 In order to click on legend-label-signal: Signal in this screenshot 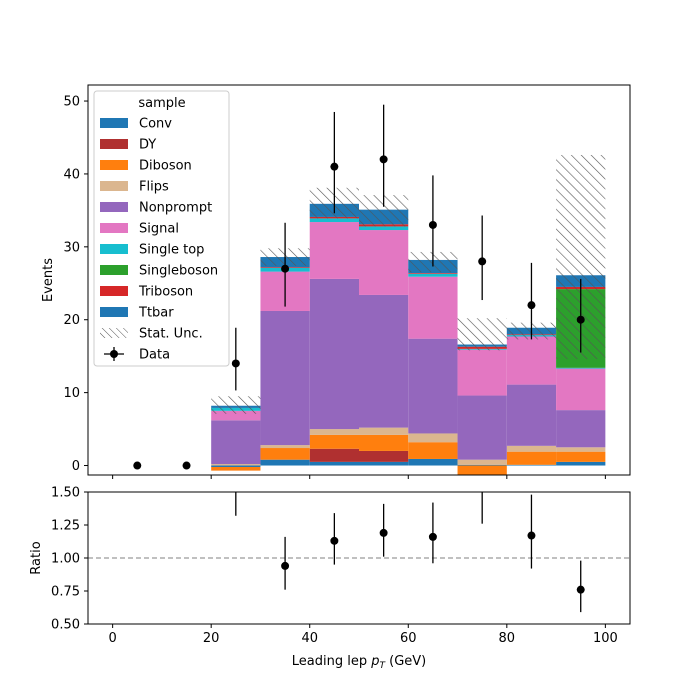, I will do `click(159, 229)`.